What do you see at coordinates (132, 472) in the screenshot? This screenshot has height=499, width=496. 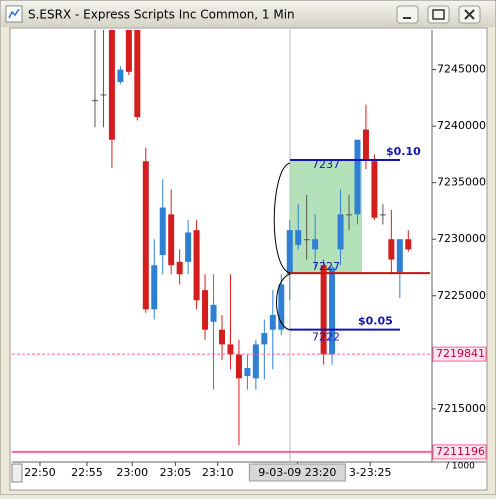 I see `x-tick-label: 23:00` at bounding box center [132, 472].